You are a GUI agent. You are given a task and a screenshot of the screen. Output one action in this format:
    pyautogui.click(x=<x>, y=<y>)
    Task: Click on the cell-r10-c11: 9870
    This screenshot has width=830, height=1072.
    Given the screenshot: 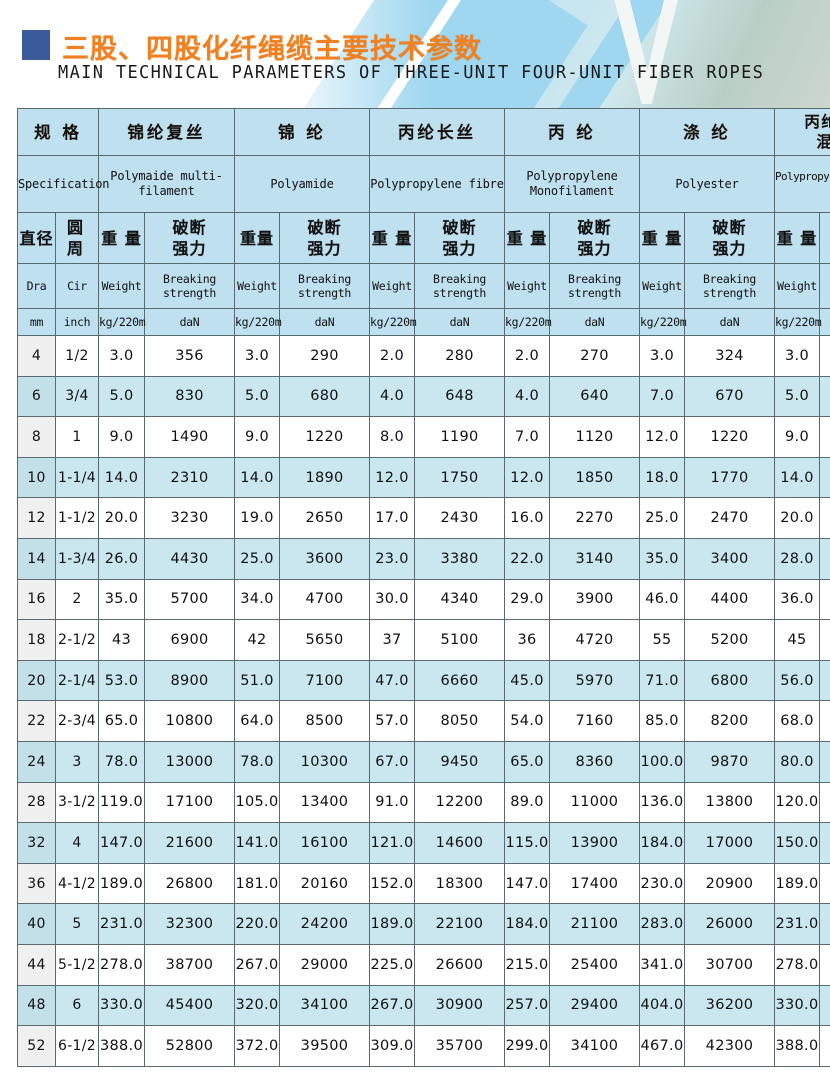 What is the action you would take?
    pyautogui.click(x=729, y=761)
    